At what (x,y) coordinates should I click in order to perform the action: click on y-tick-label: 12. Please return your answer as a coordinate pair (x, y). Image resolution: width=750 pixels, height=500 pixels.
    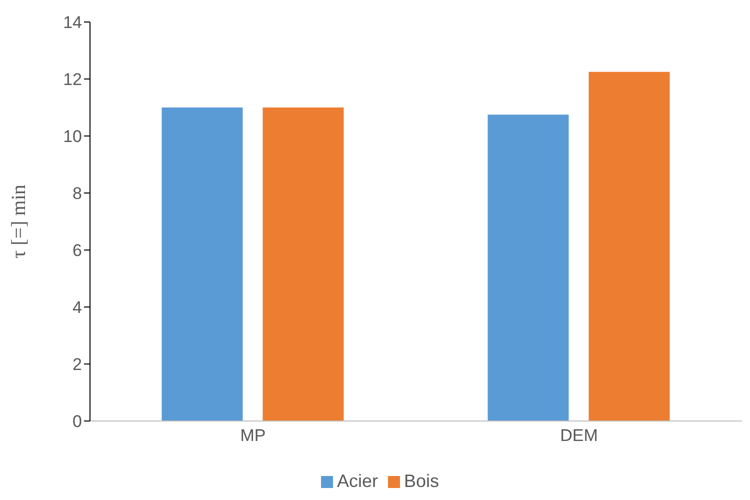
    Looking at the image, I should click on (72, 80).